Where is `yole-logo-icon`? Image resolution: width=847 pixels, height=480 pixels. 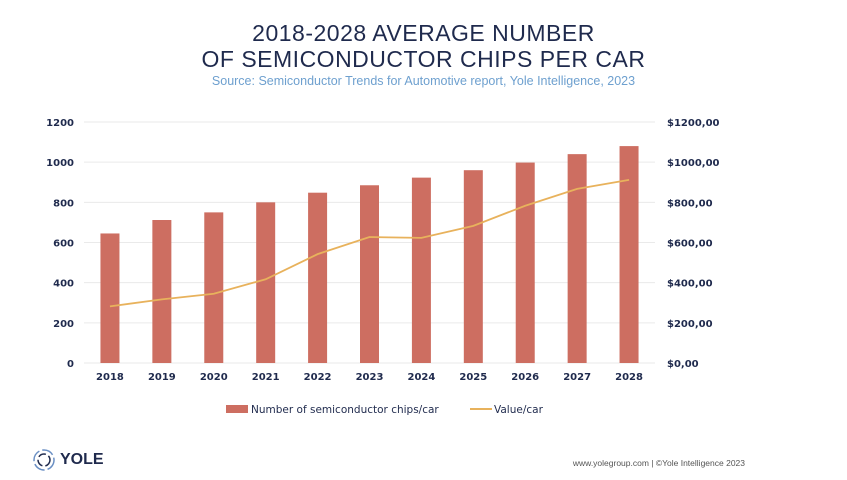
yole-logo-icon is located at coordinates (44, 460).